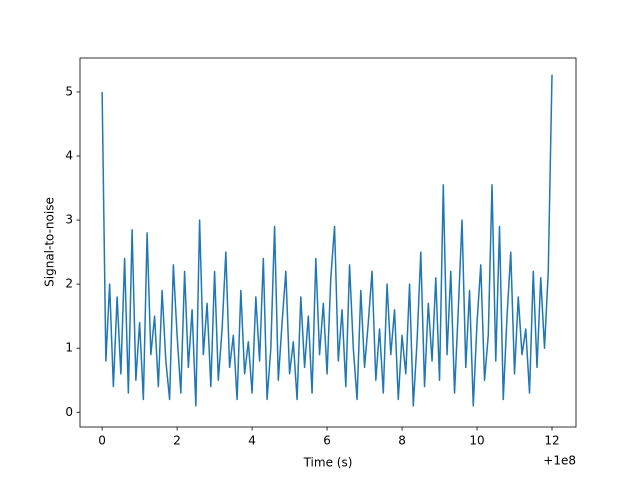 The image size is (640, 480). I want to click on y-tick-label: 1, so click(69, 348).